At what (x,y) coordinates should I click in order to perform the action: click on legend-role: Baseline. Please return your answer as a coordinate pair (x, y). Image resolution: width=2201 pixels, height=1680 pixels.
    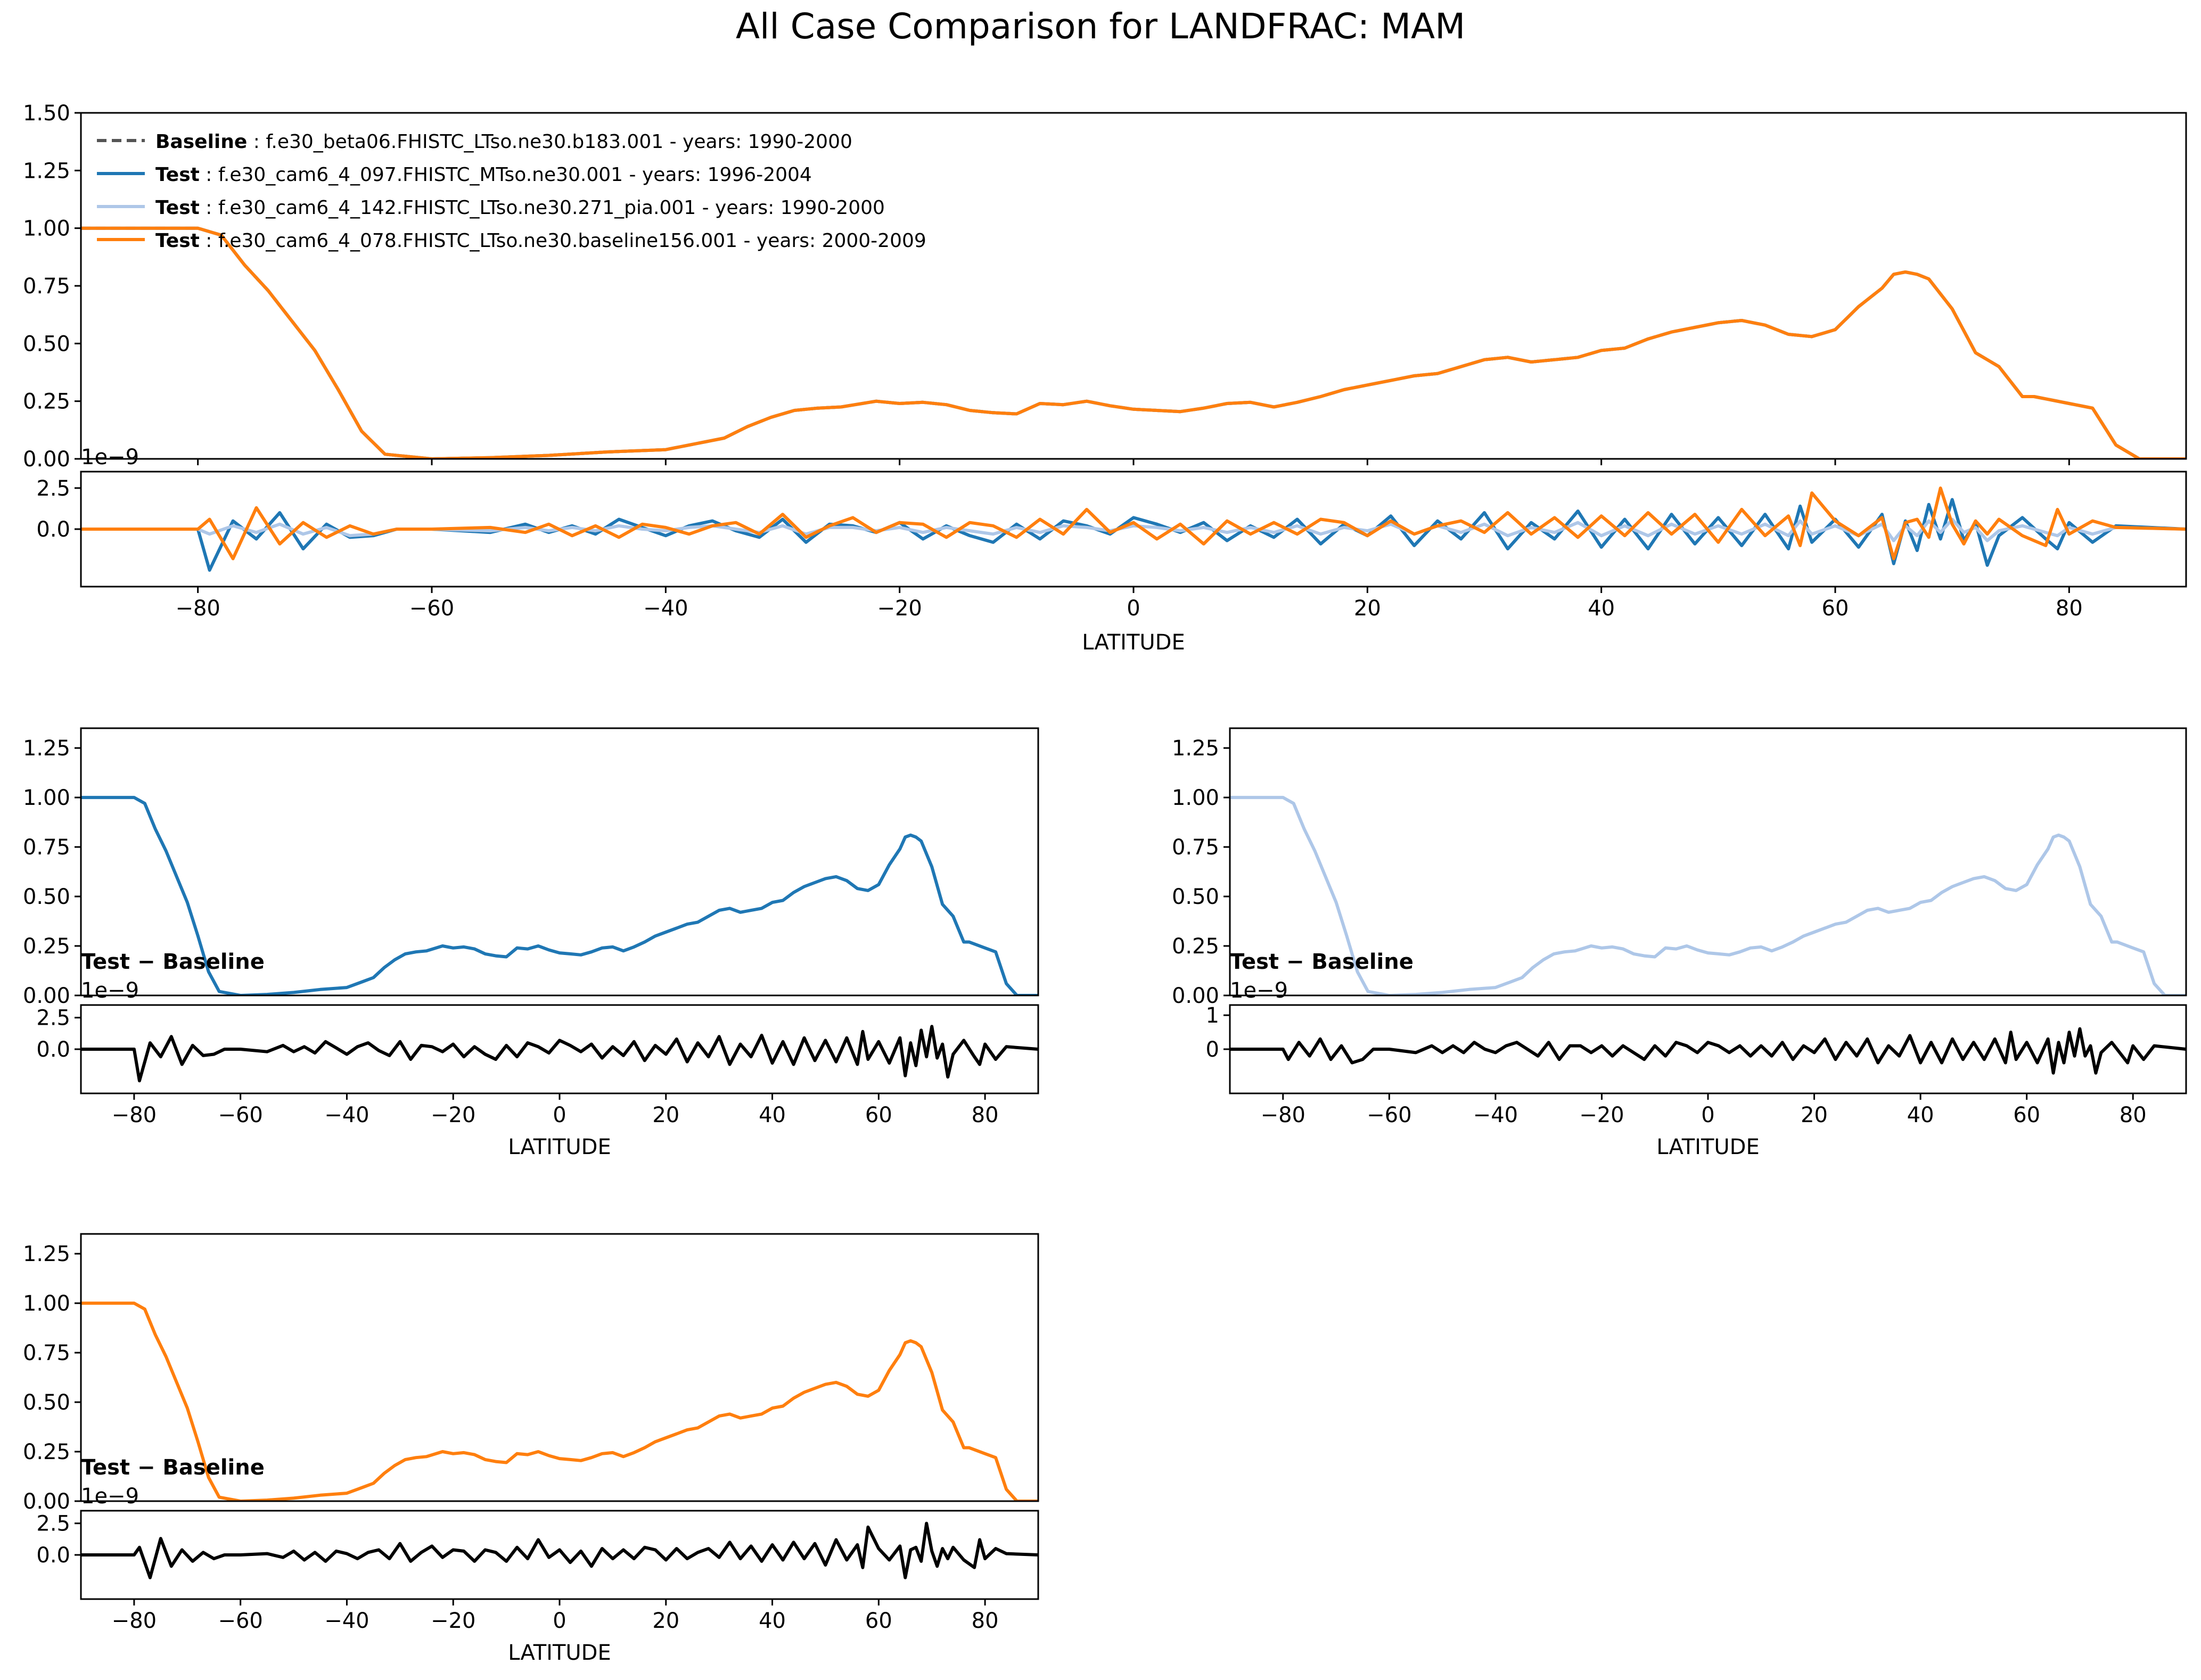
    Looking at the image, I should click on (201, 142).